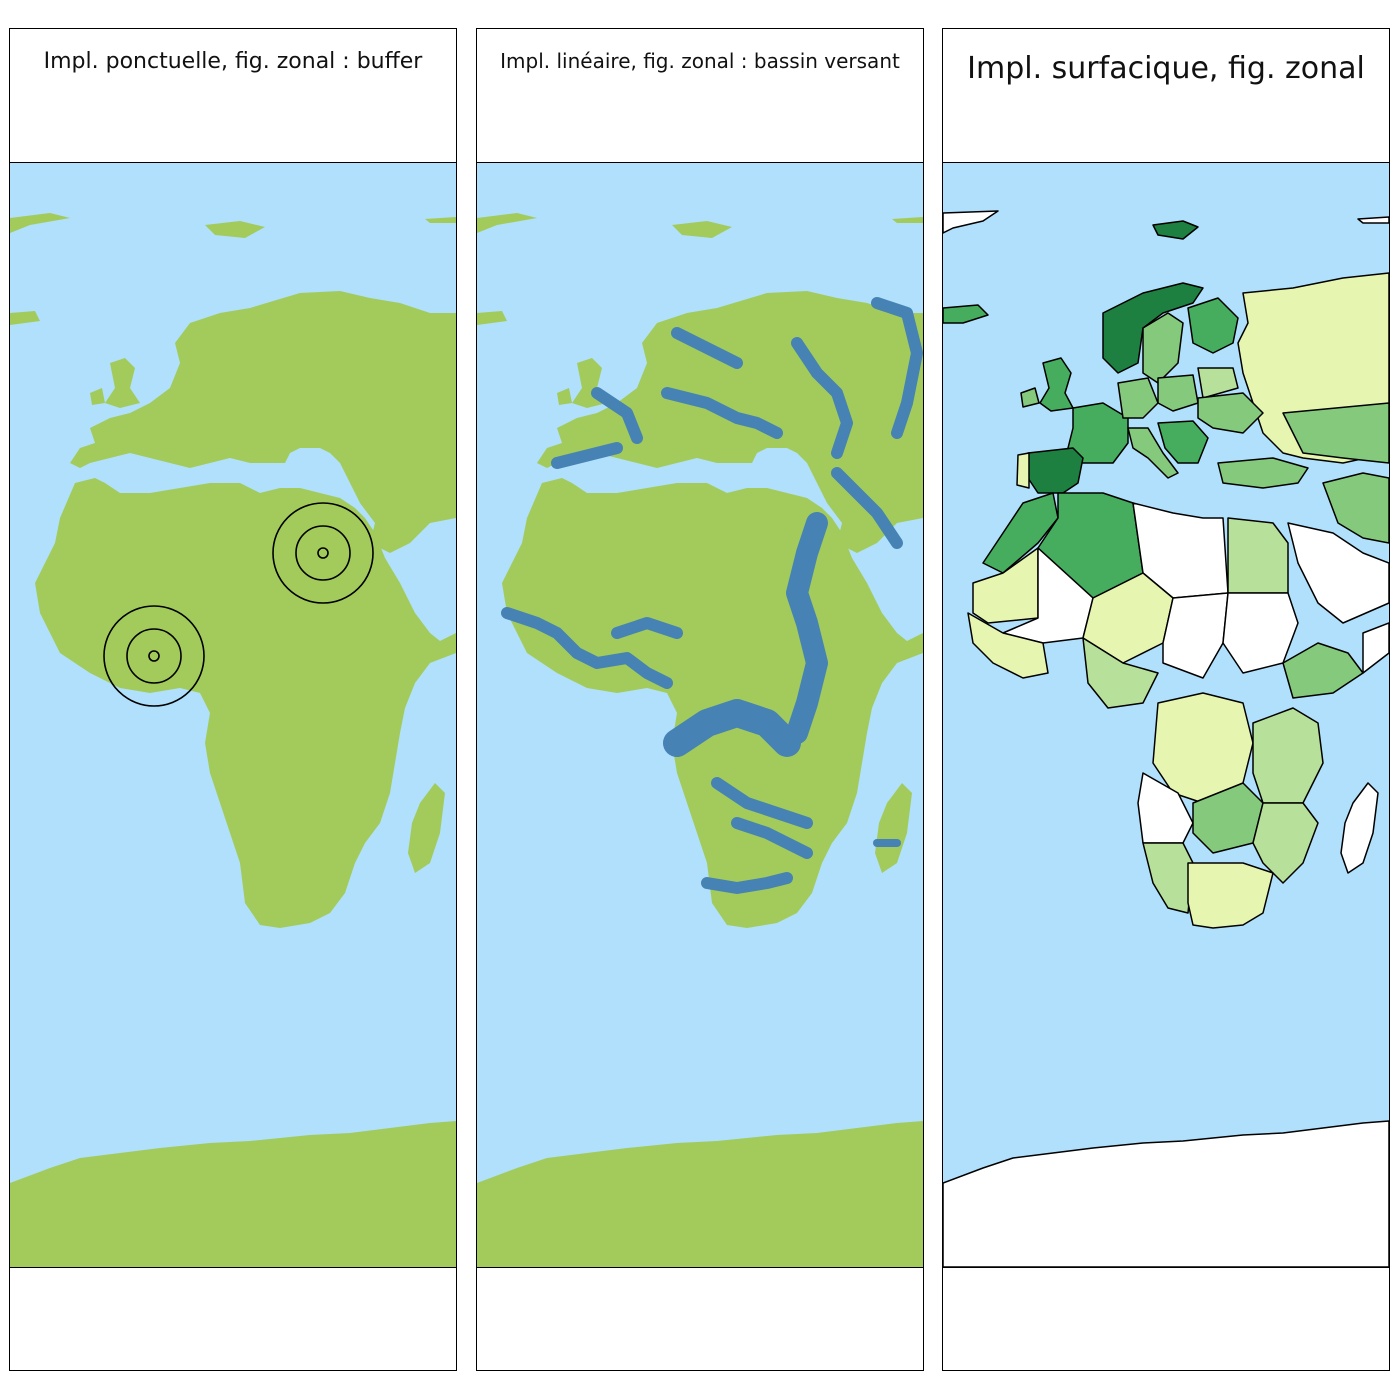 This screenshot has height=1400, width=1400. I want to click on watershed-niger, so click(587, 648).